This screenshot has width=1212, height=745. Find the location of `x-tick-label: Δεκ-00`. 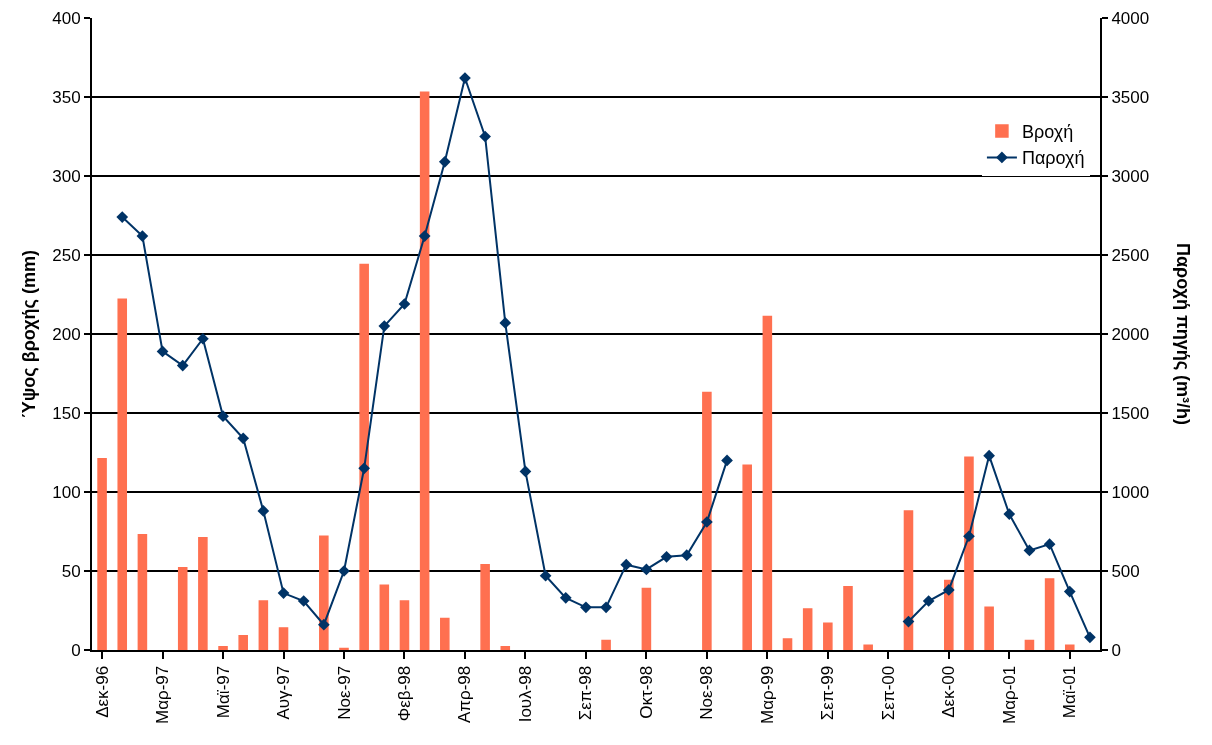

x-tick-label: Δεκ-00 is located at coordinates (949, 691).